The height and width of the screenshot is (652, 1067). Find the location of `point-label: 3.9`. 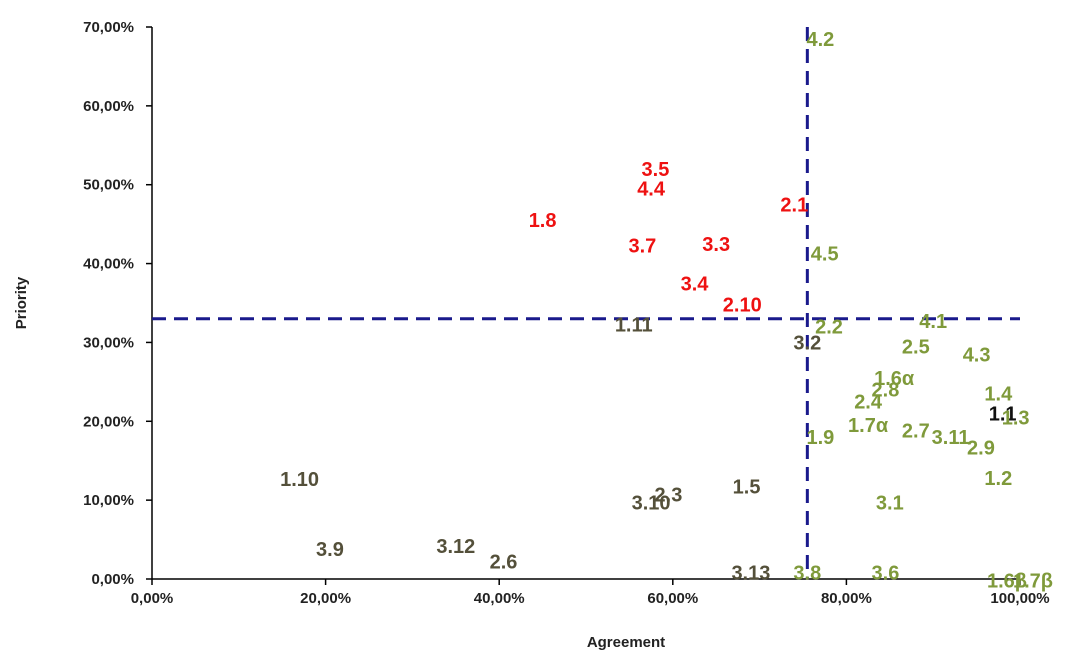

point-label: 3.9 is located at coordinates (330, 550).